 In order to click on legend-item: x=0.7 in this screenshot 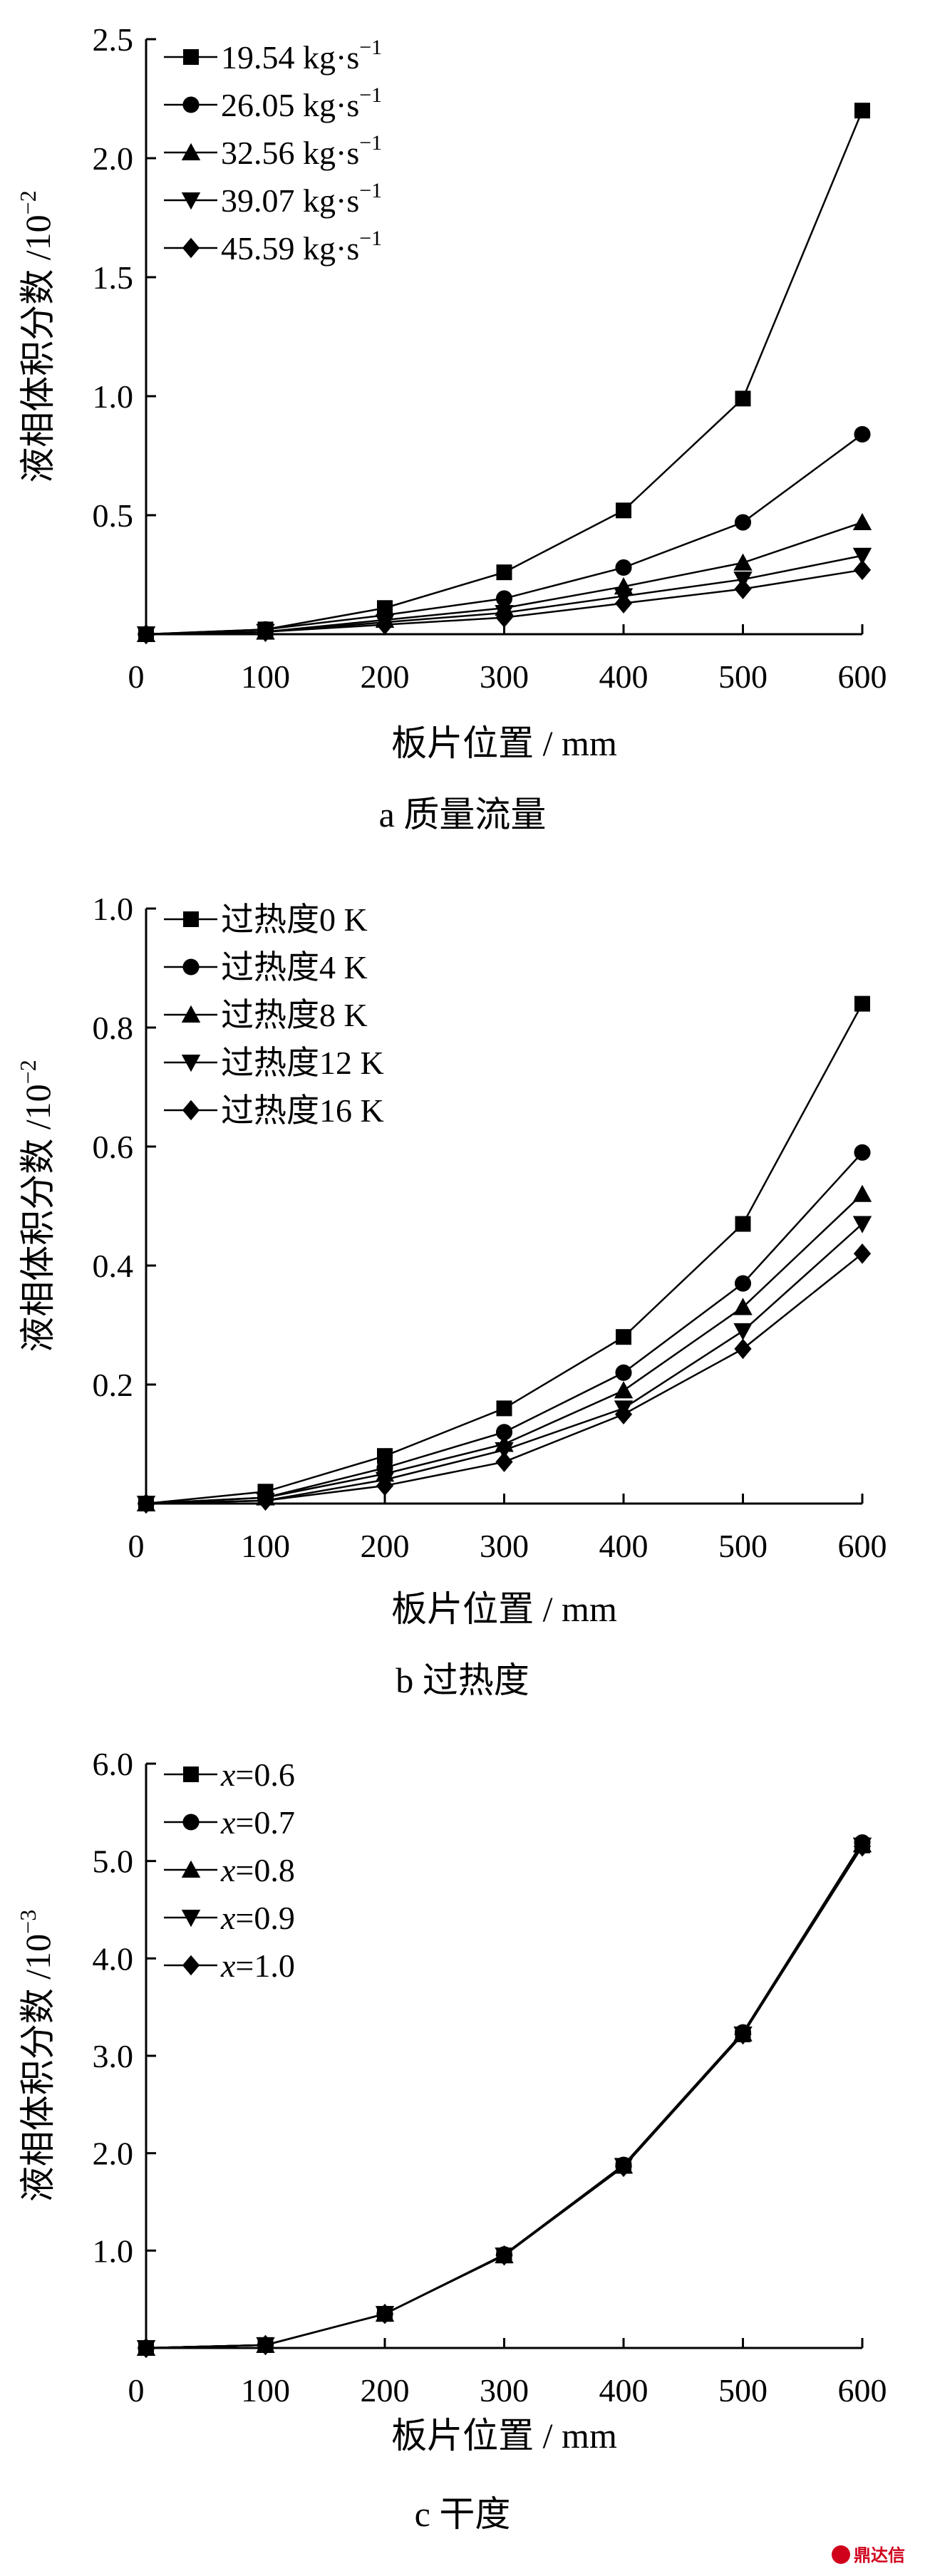, I will do `click(230, 1823)`.